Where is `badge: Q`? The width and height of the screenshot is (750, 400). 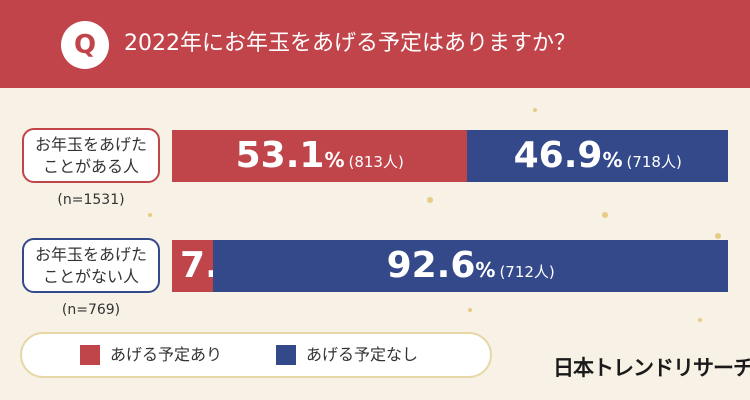
badge: Q is located at coordinates (85, 45).